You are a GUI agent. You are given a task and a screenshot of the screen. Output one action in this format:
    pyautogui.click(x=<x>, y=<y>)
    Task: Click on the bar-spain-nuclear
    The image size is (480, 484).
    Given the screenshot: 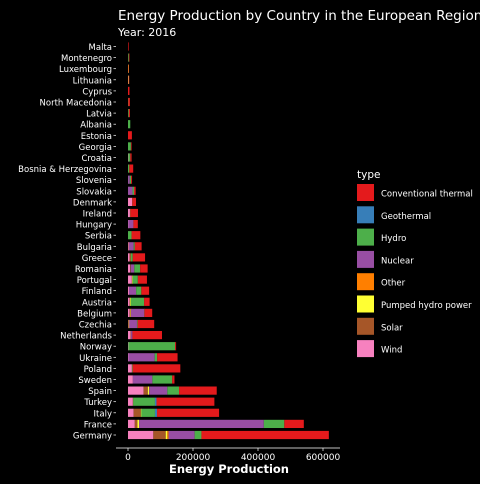 What is the action you would take?
    pyautogui.click(x=158, y=390)
    